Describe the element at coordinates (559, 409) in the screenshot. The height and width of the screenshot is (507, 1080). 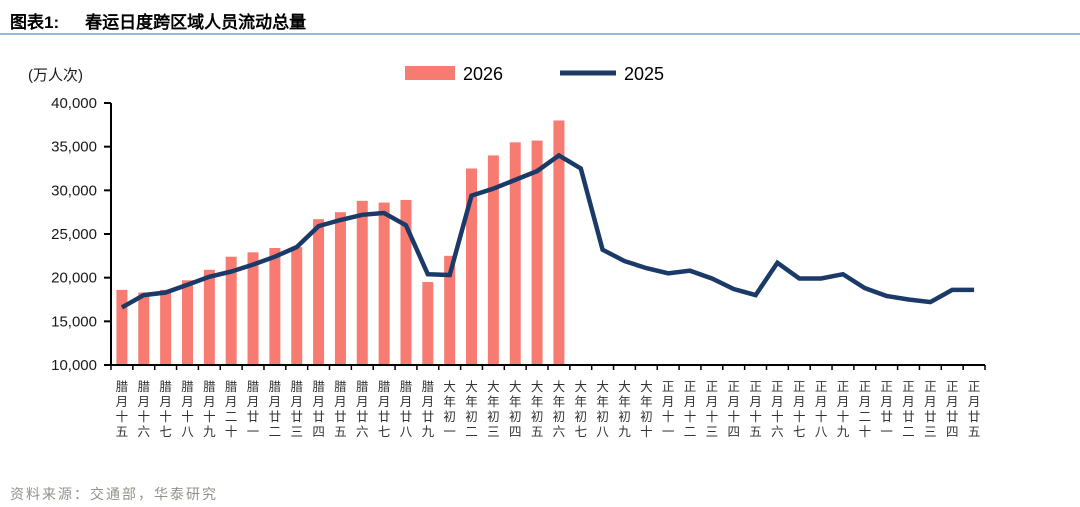
I see `x-axis-label: 大年初六` at that location.